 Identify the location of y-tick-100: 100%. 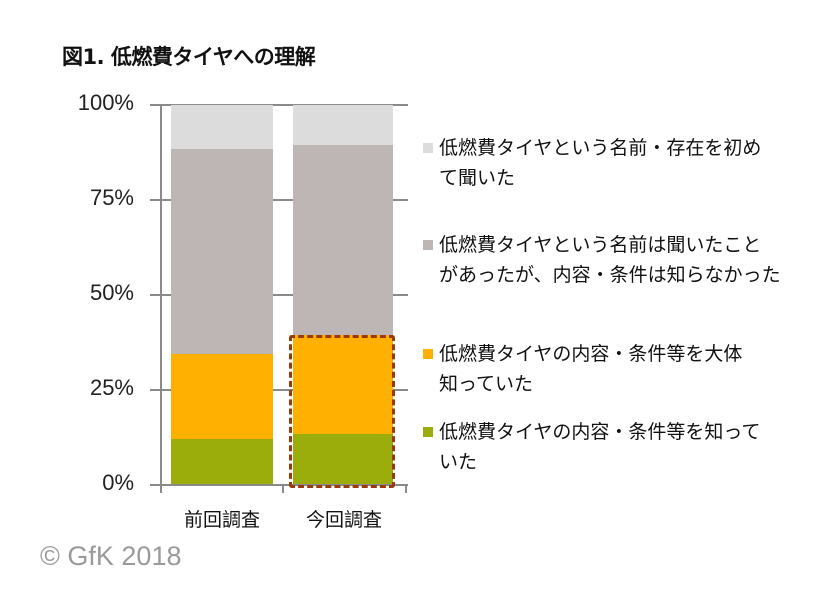
(105, 102).